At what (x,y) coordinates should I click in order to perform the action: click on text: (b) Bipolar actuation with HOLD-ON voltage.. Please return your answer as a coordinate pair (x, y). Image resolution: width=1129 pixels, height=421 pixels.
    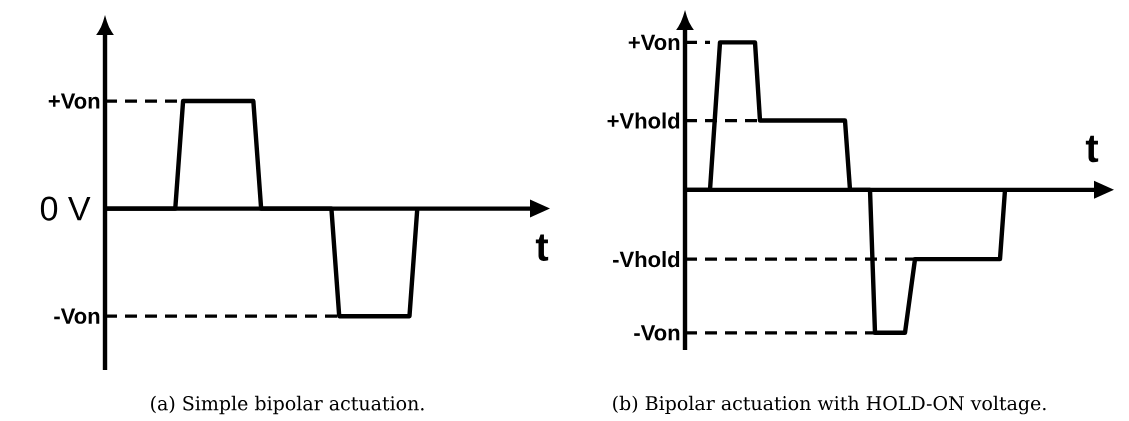
    Looking at the image, I should click on (829, 405).